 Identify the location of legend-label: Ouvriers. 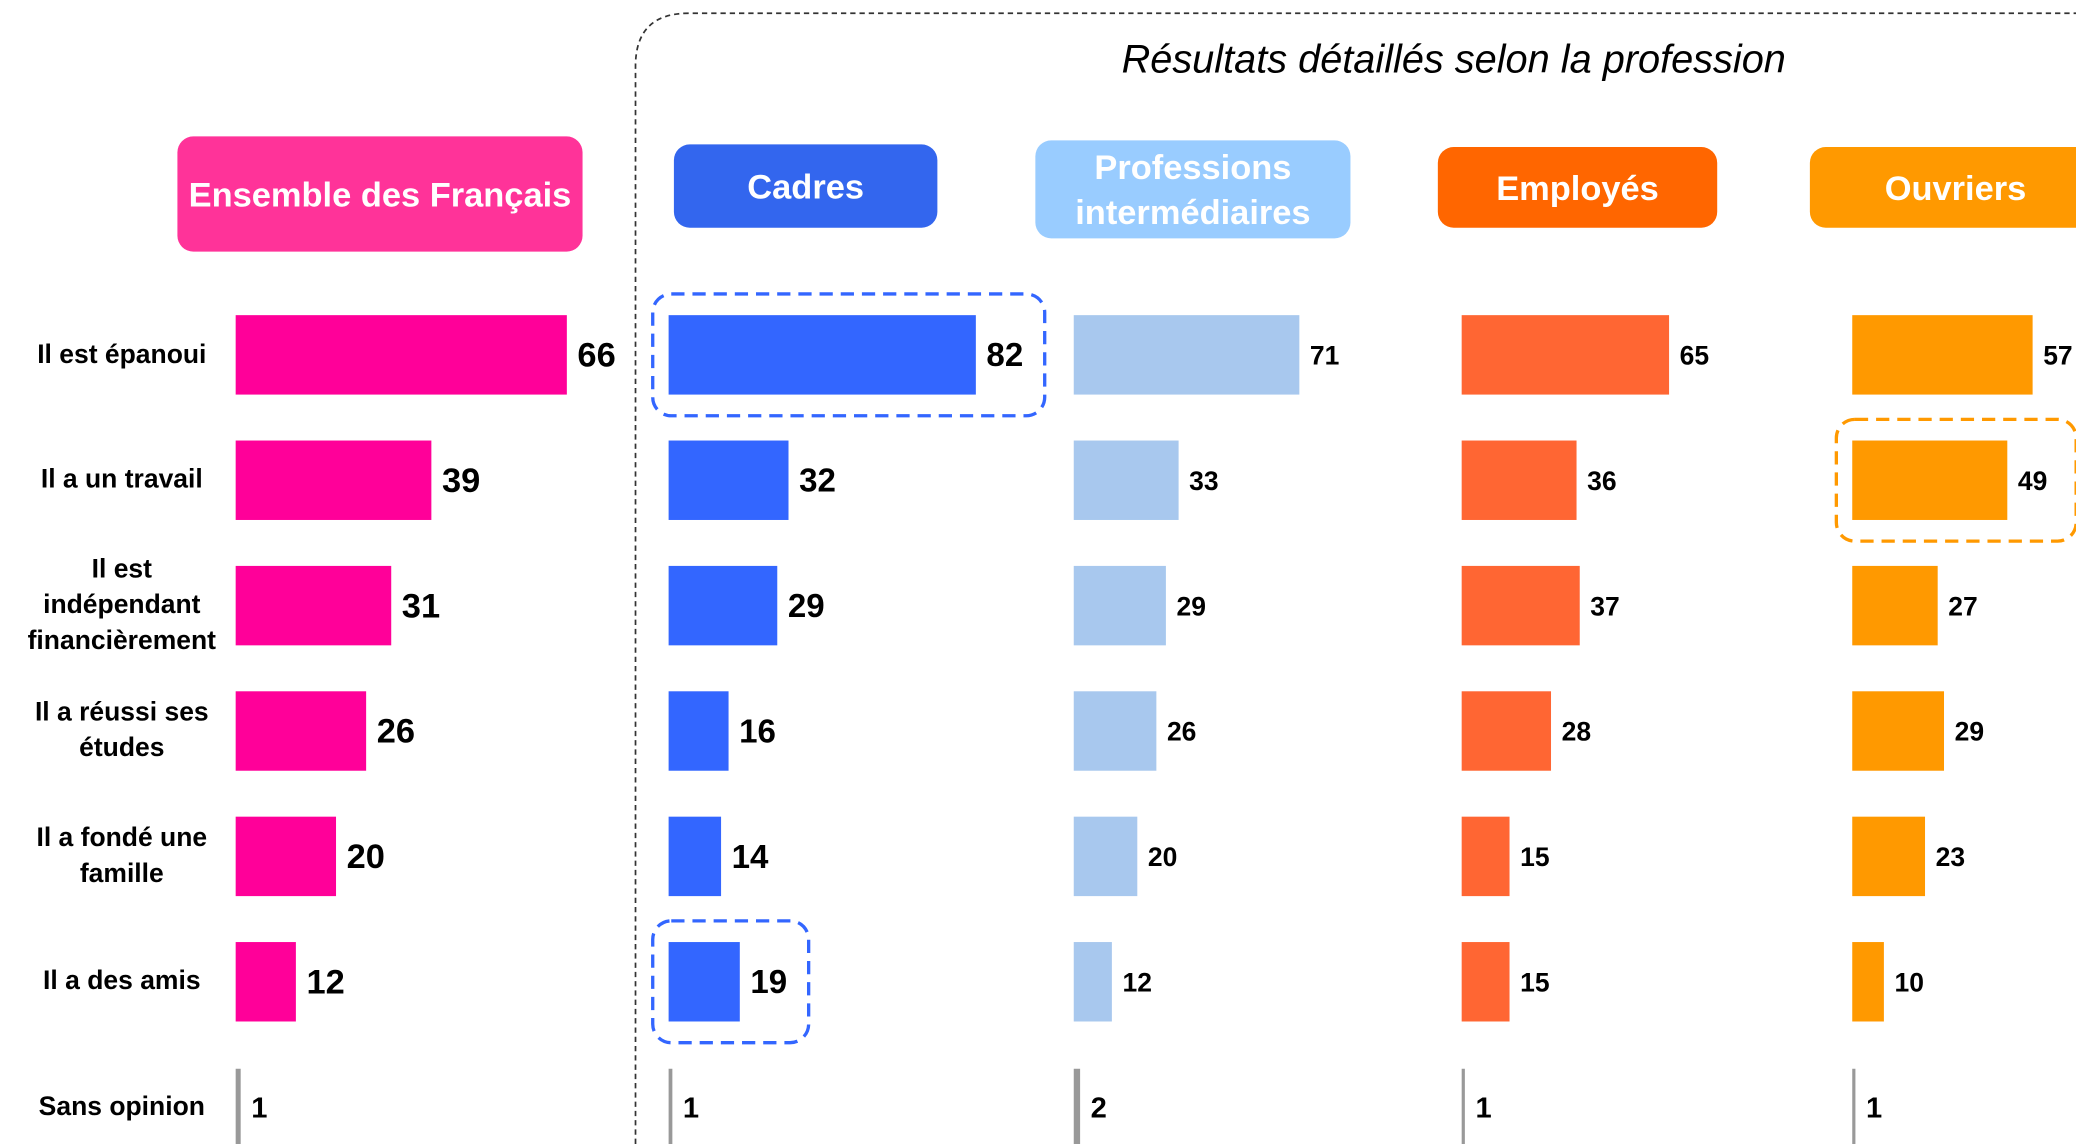
(1955, 187).